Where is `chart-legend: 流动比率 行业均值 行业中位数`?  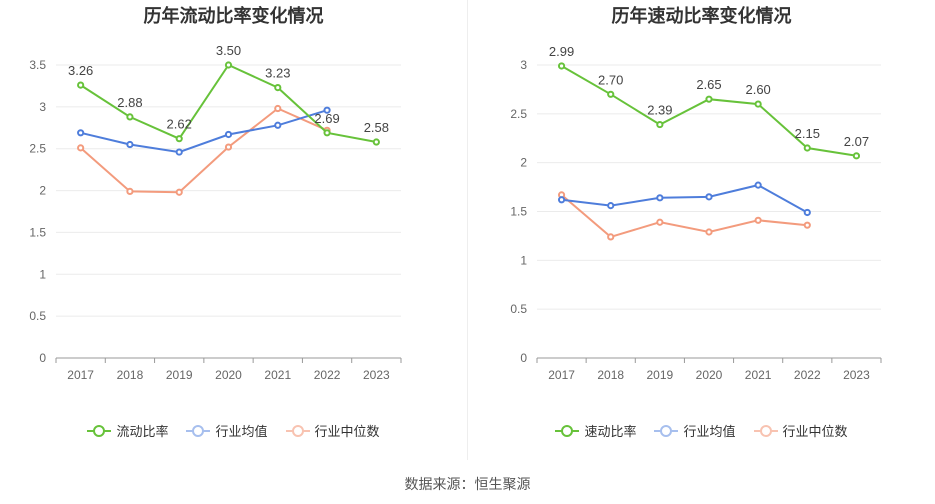 chart-legend: 流动比率 行业均值 行业中位数 is located at coordinates (233, 430).